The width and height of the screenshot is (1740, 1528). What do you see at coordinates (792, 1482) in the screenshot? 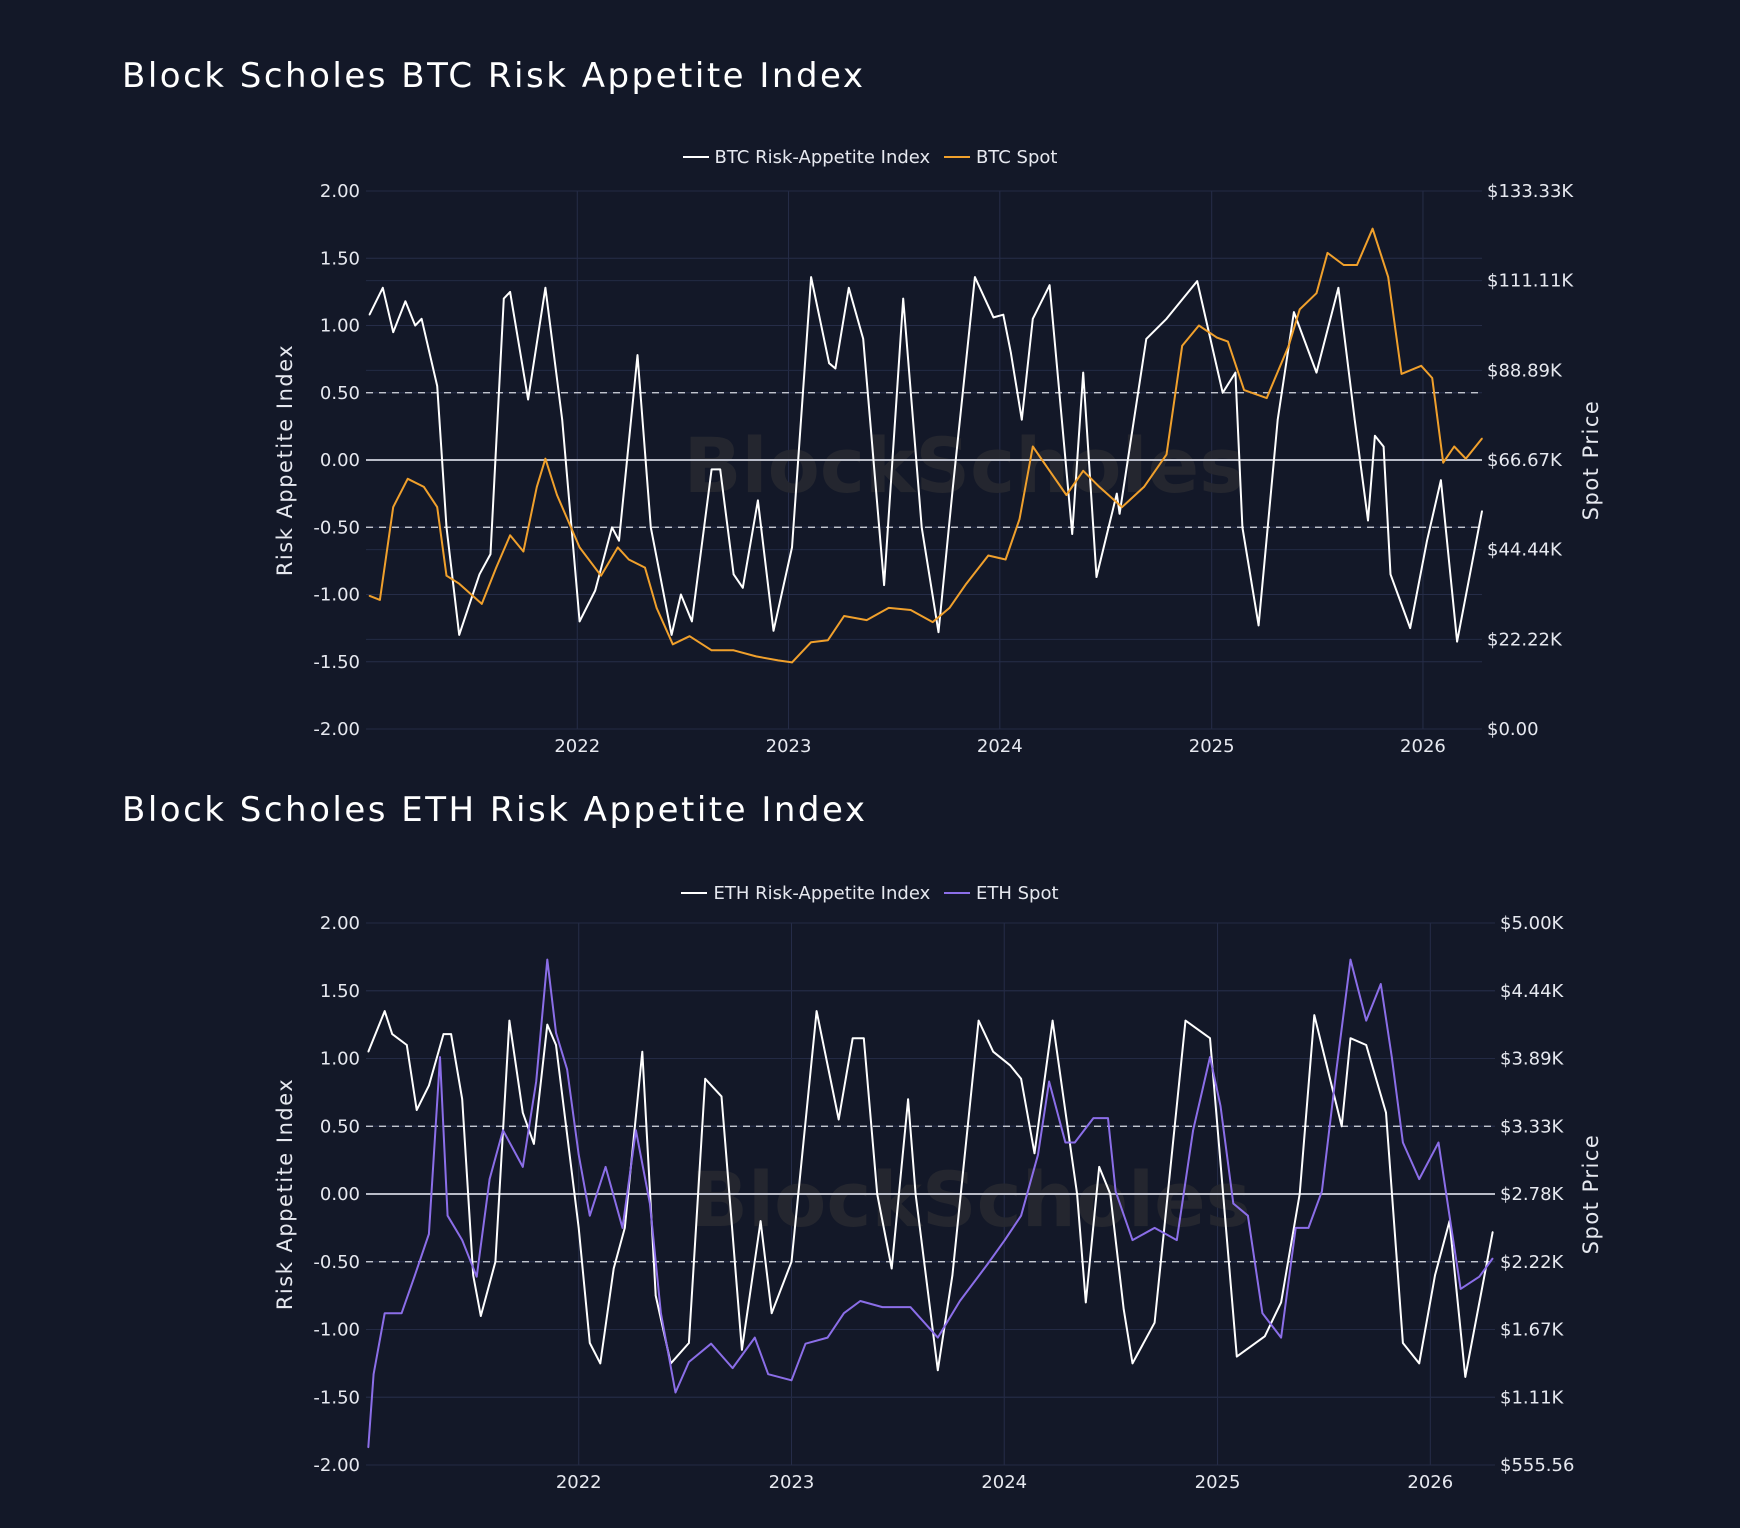
I see `x-tick-label: 2023` at bounding box center [792, 1482].